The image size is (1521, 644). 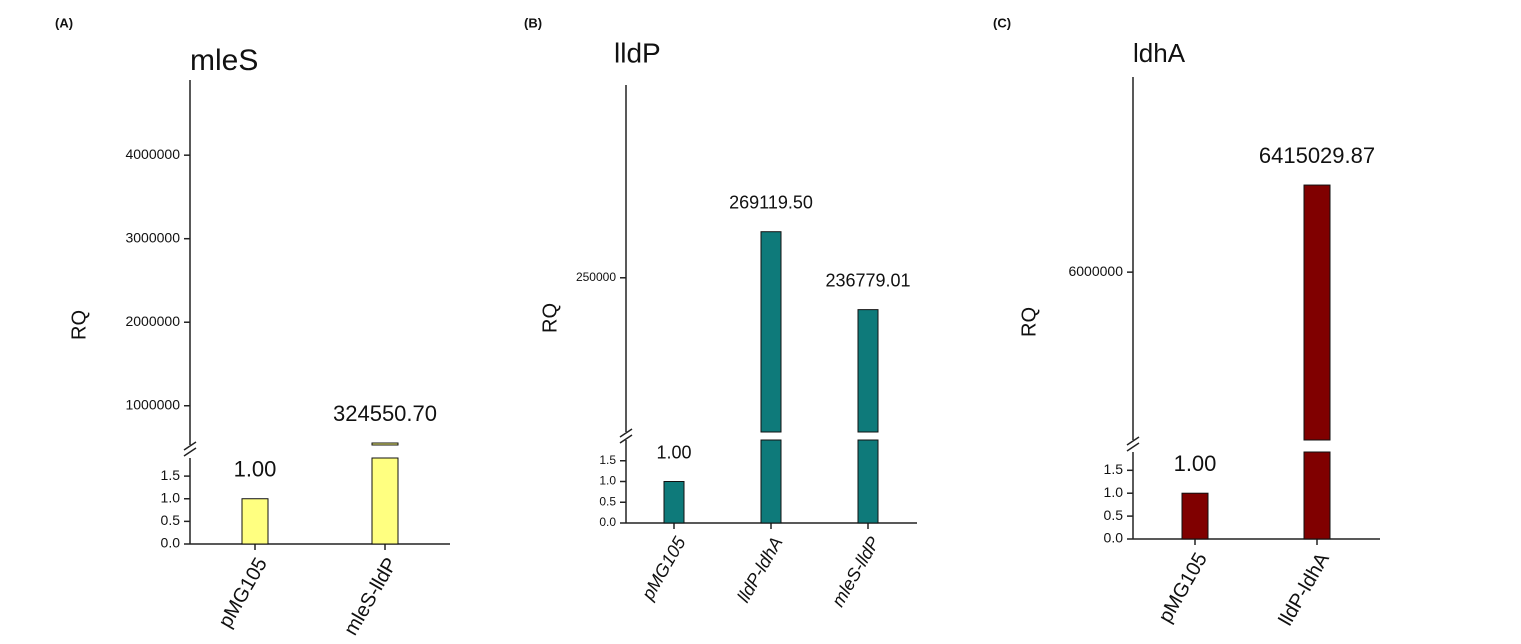 What do you see at coordinates (1002, 22) in the screenshot?
I see `panel-label: (C)` at bounding box center [1002, 22].